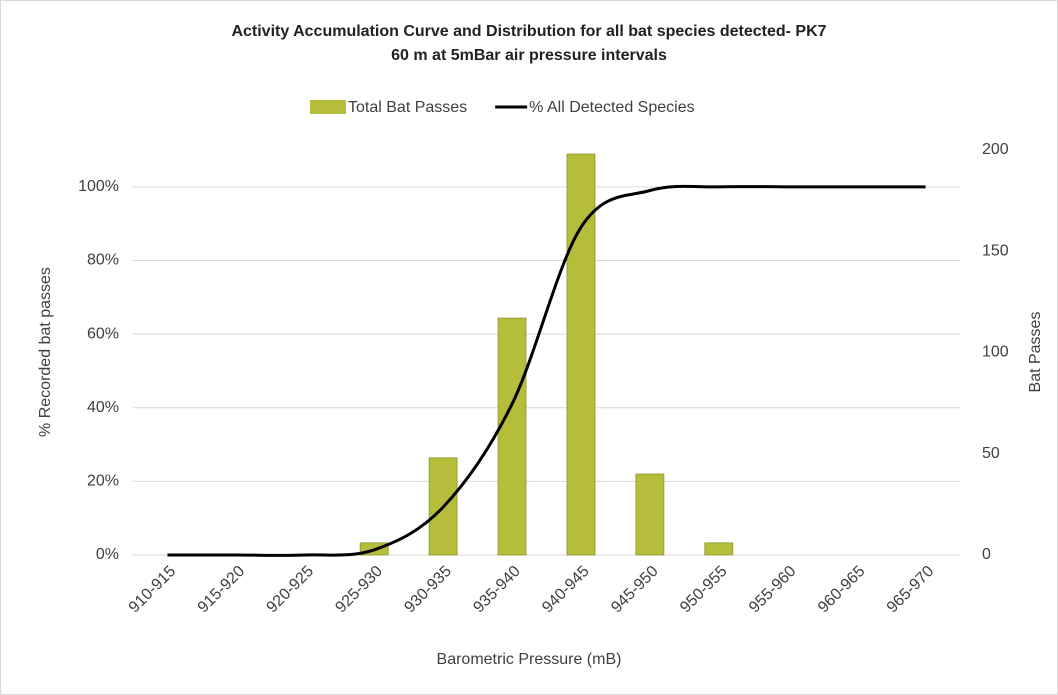  Describe the element at coordinates (773, 590) in the screenshot. I see `x-tick-label: 955-960` at that location.